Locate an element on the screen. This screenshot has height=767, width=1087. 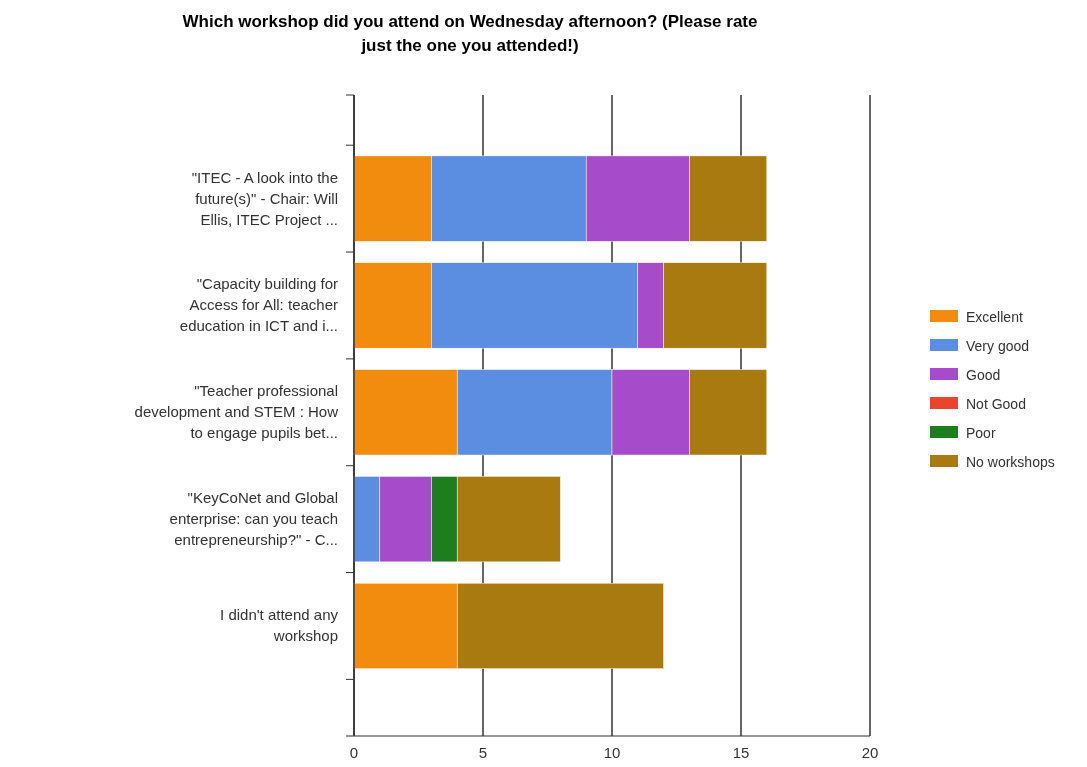
chart-title: Which workshop did you attend on Wednesday afternoon? (Please rate just the one you attended!) is located at coordinates (470, 33).